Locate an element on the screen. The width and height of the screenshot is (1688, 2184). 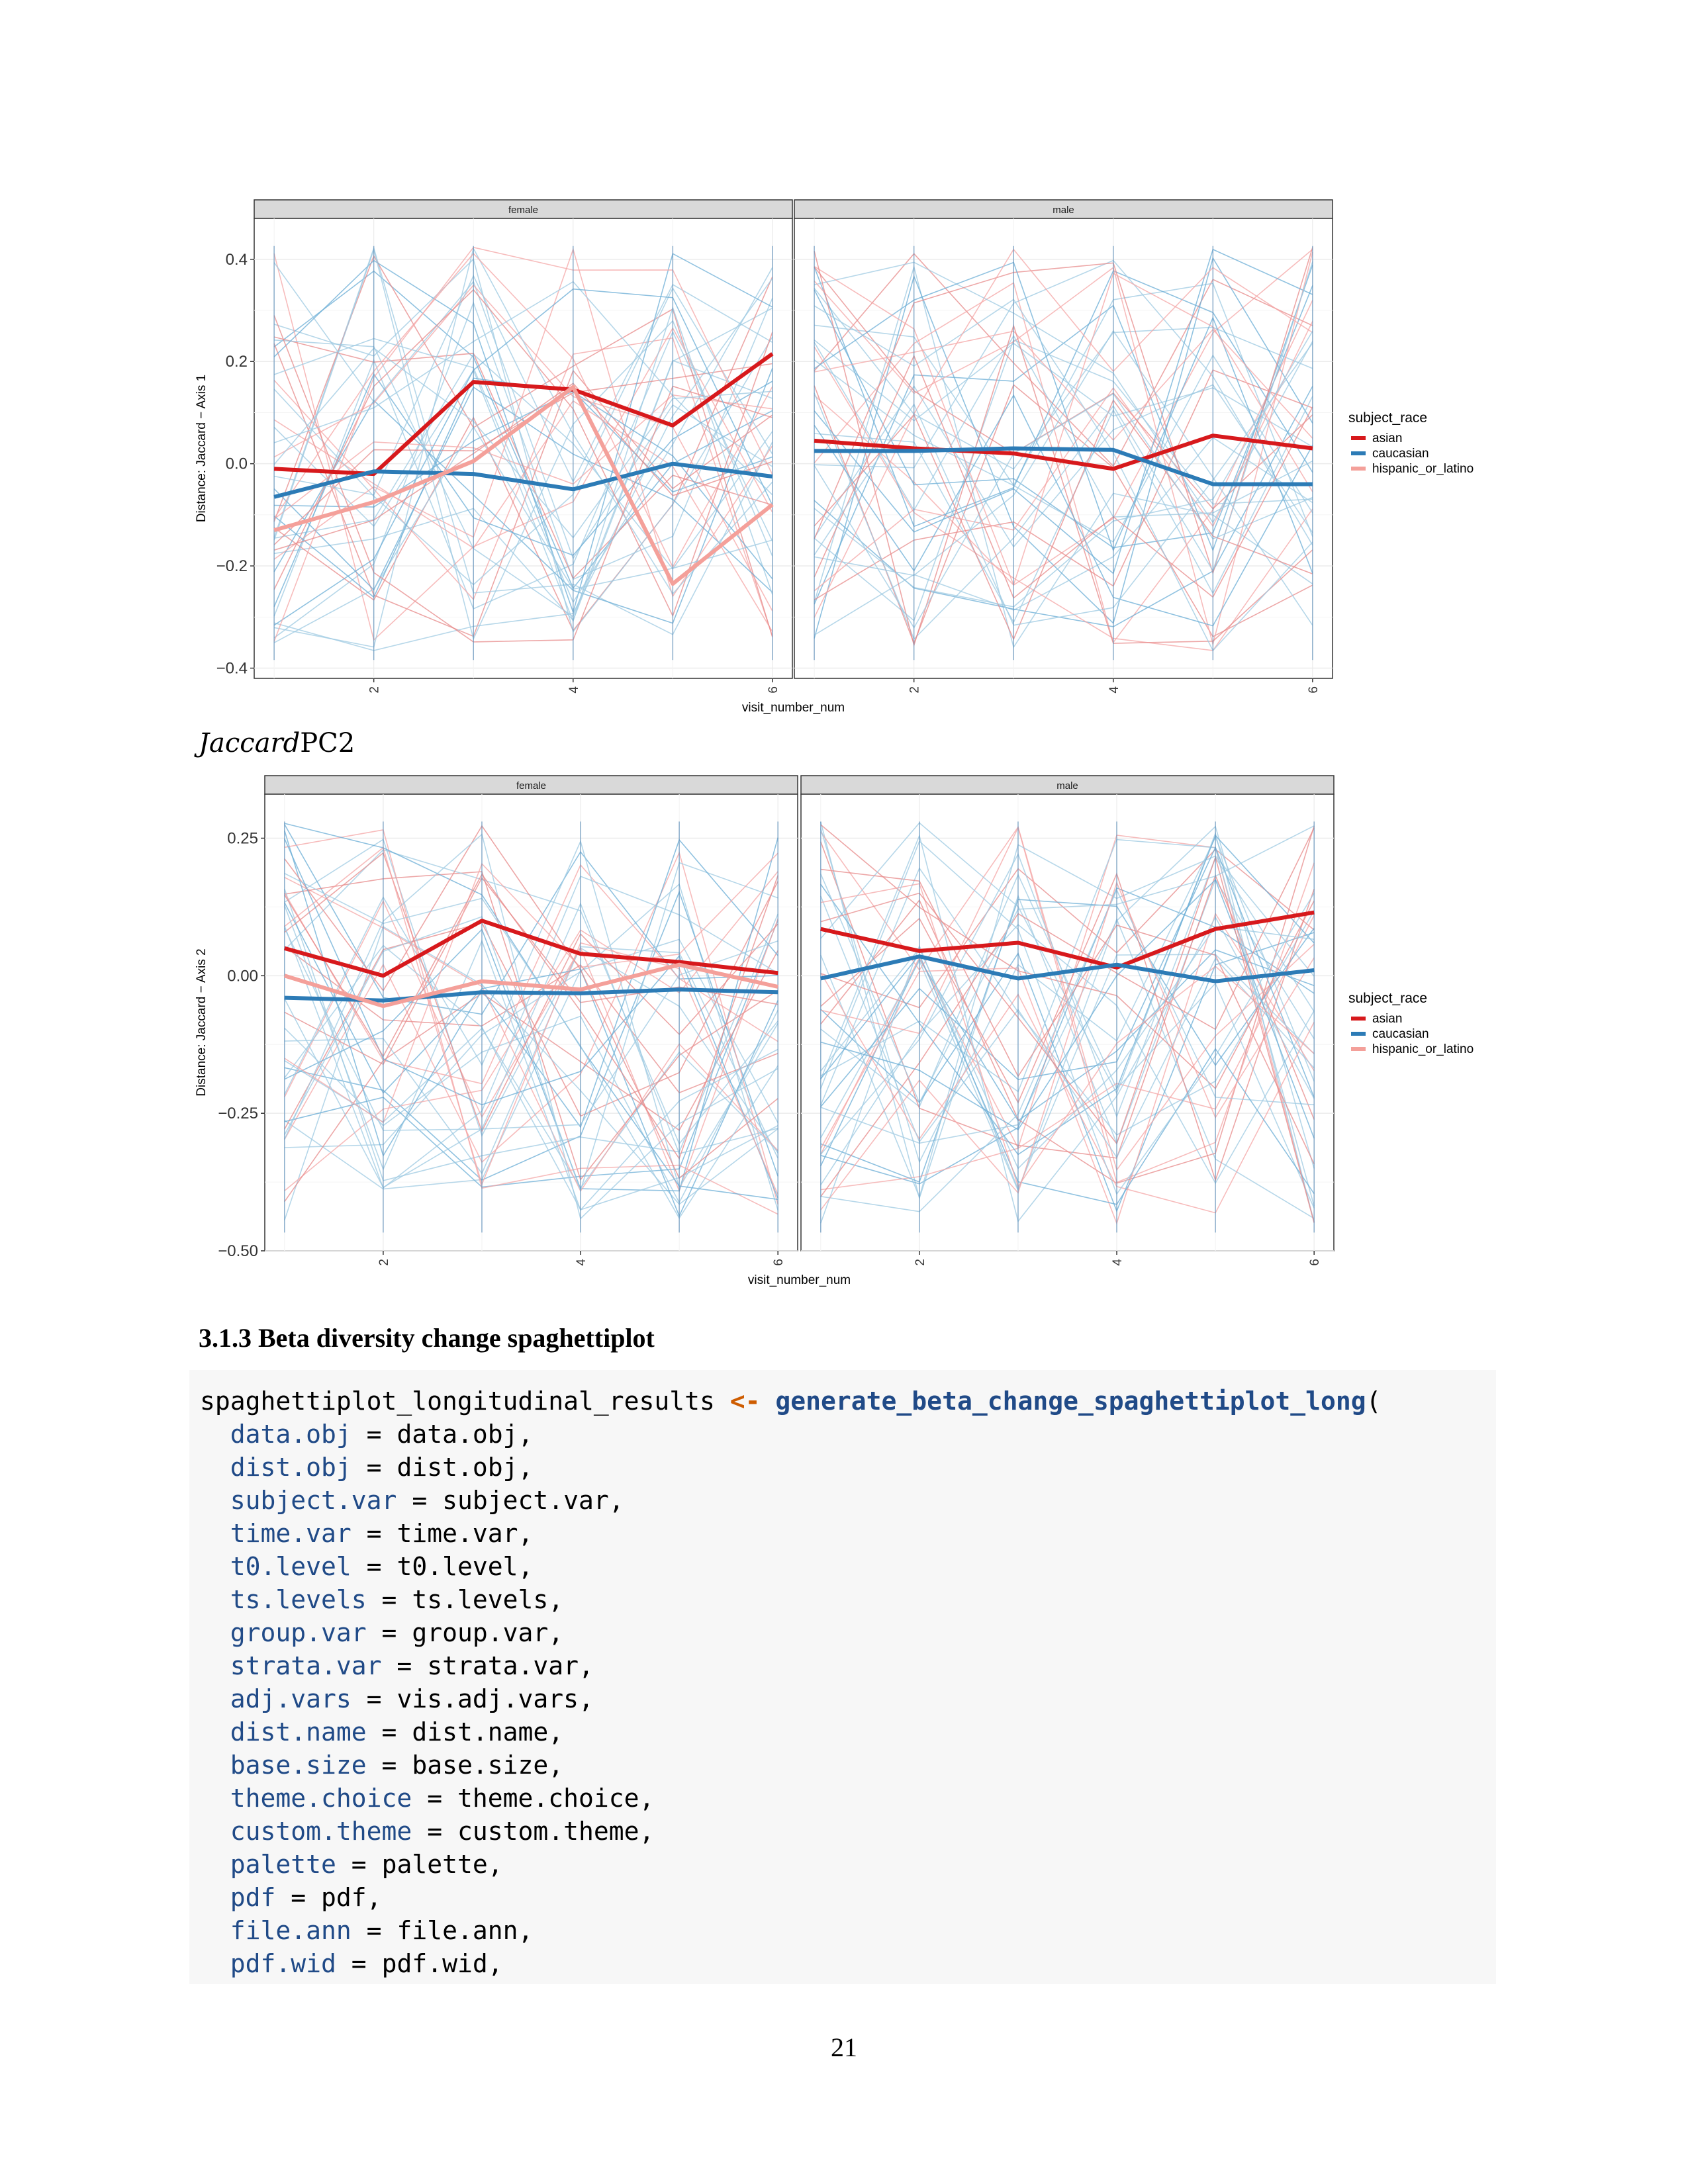
section-label-italic: Jaccard is located at coordinates (250, 743).